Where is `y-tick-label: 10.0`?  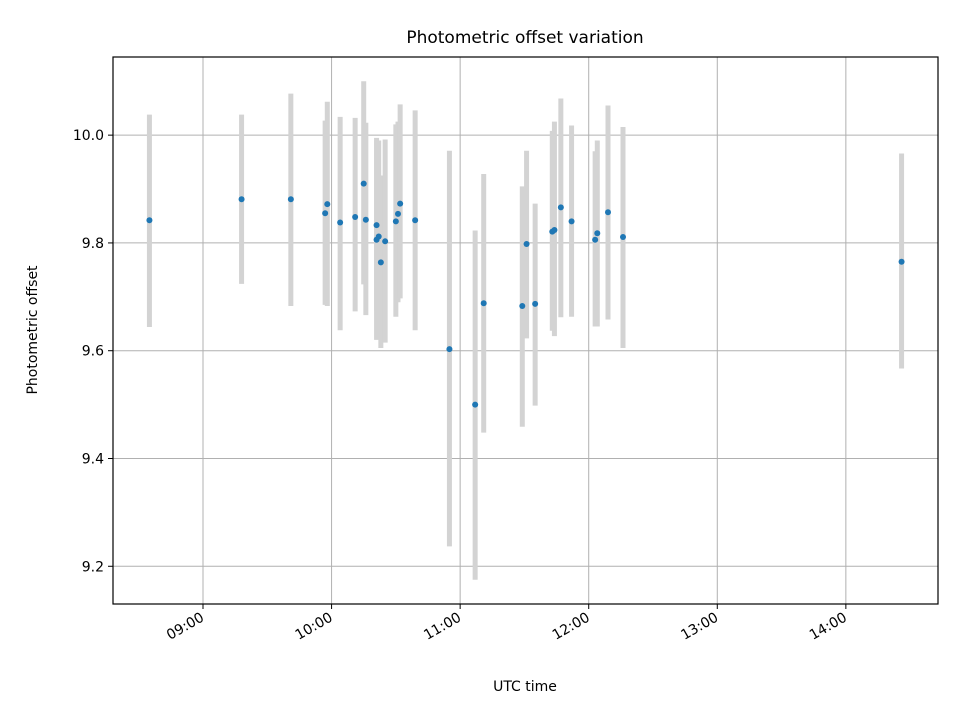 y-tick-label: 10.0 is located at coordinates (88, 136).